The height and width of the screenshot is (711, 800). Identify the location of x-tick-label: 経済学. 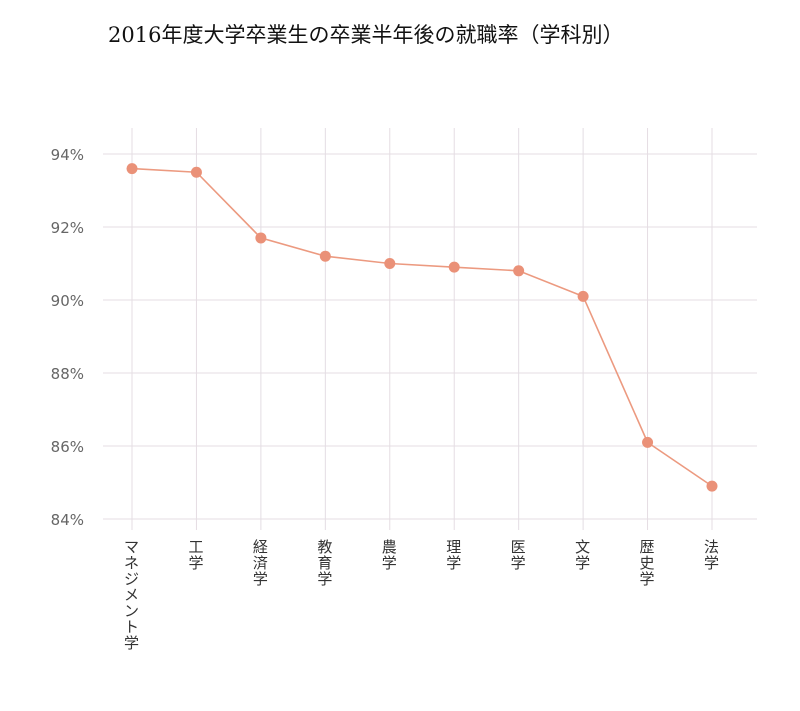
(260, 563).